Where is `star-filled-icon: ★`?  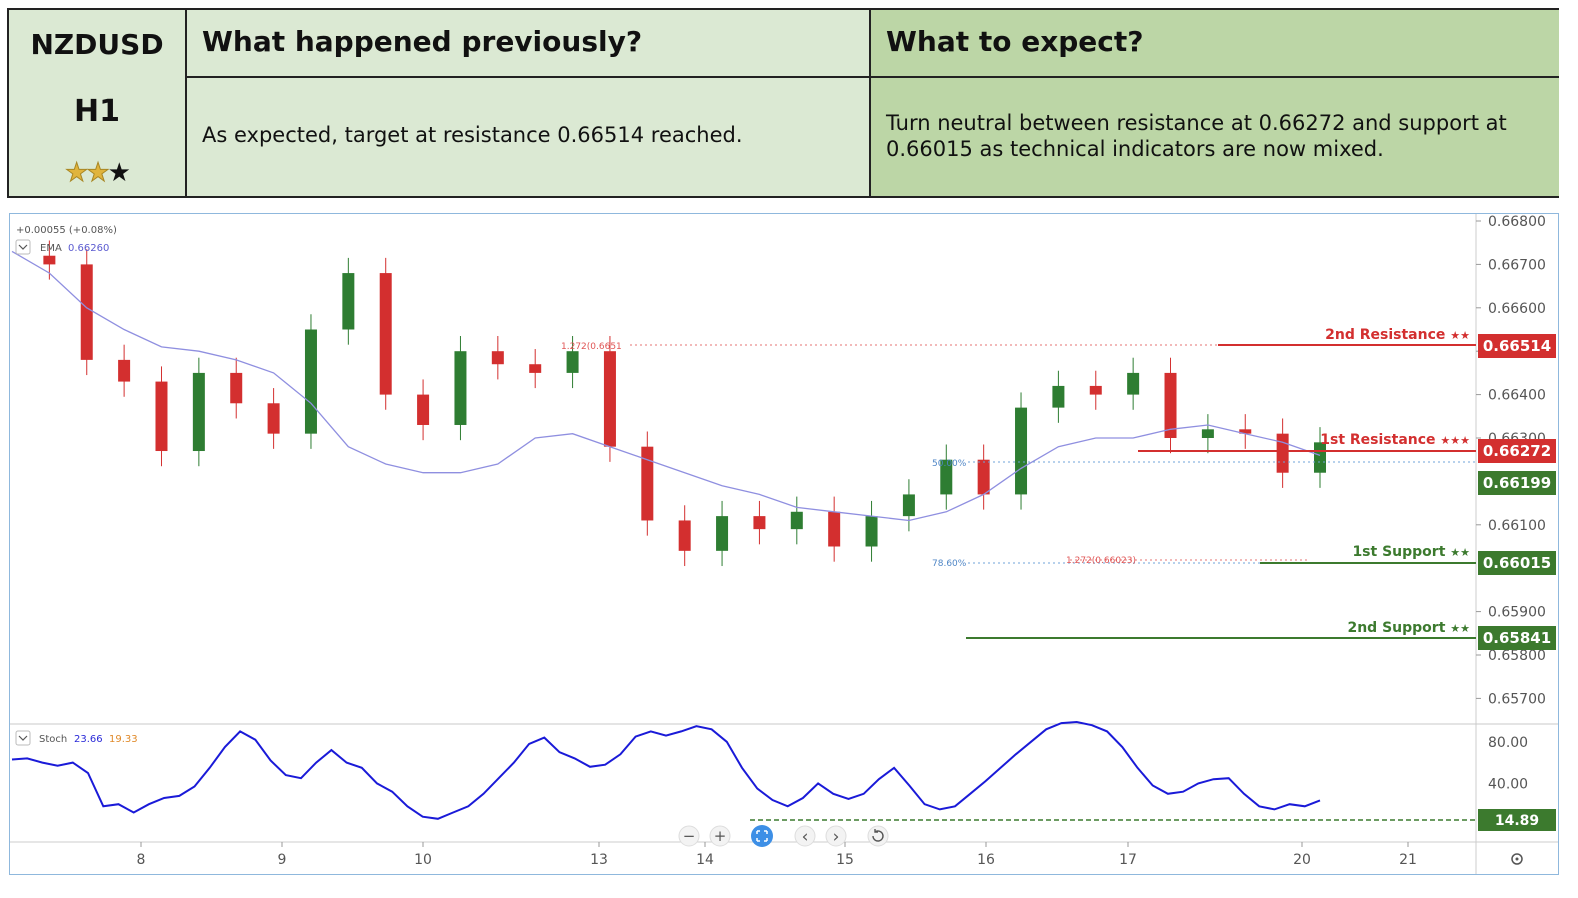
star-filled-icon: ★ is located at coordinates (98, 173).